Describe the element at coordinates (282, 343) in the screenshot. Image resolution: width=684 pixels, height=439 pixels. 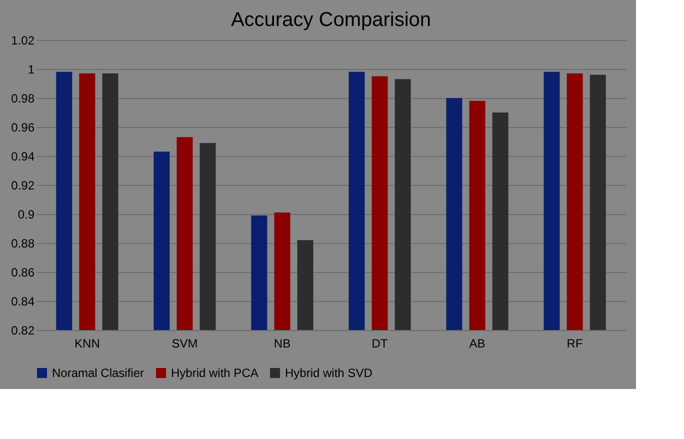
I see `x-tick-label: NB` at that location.